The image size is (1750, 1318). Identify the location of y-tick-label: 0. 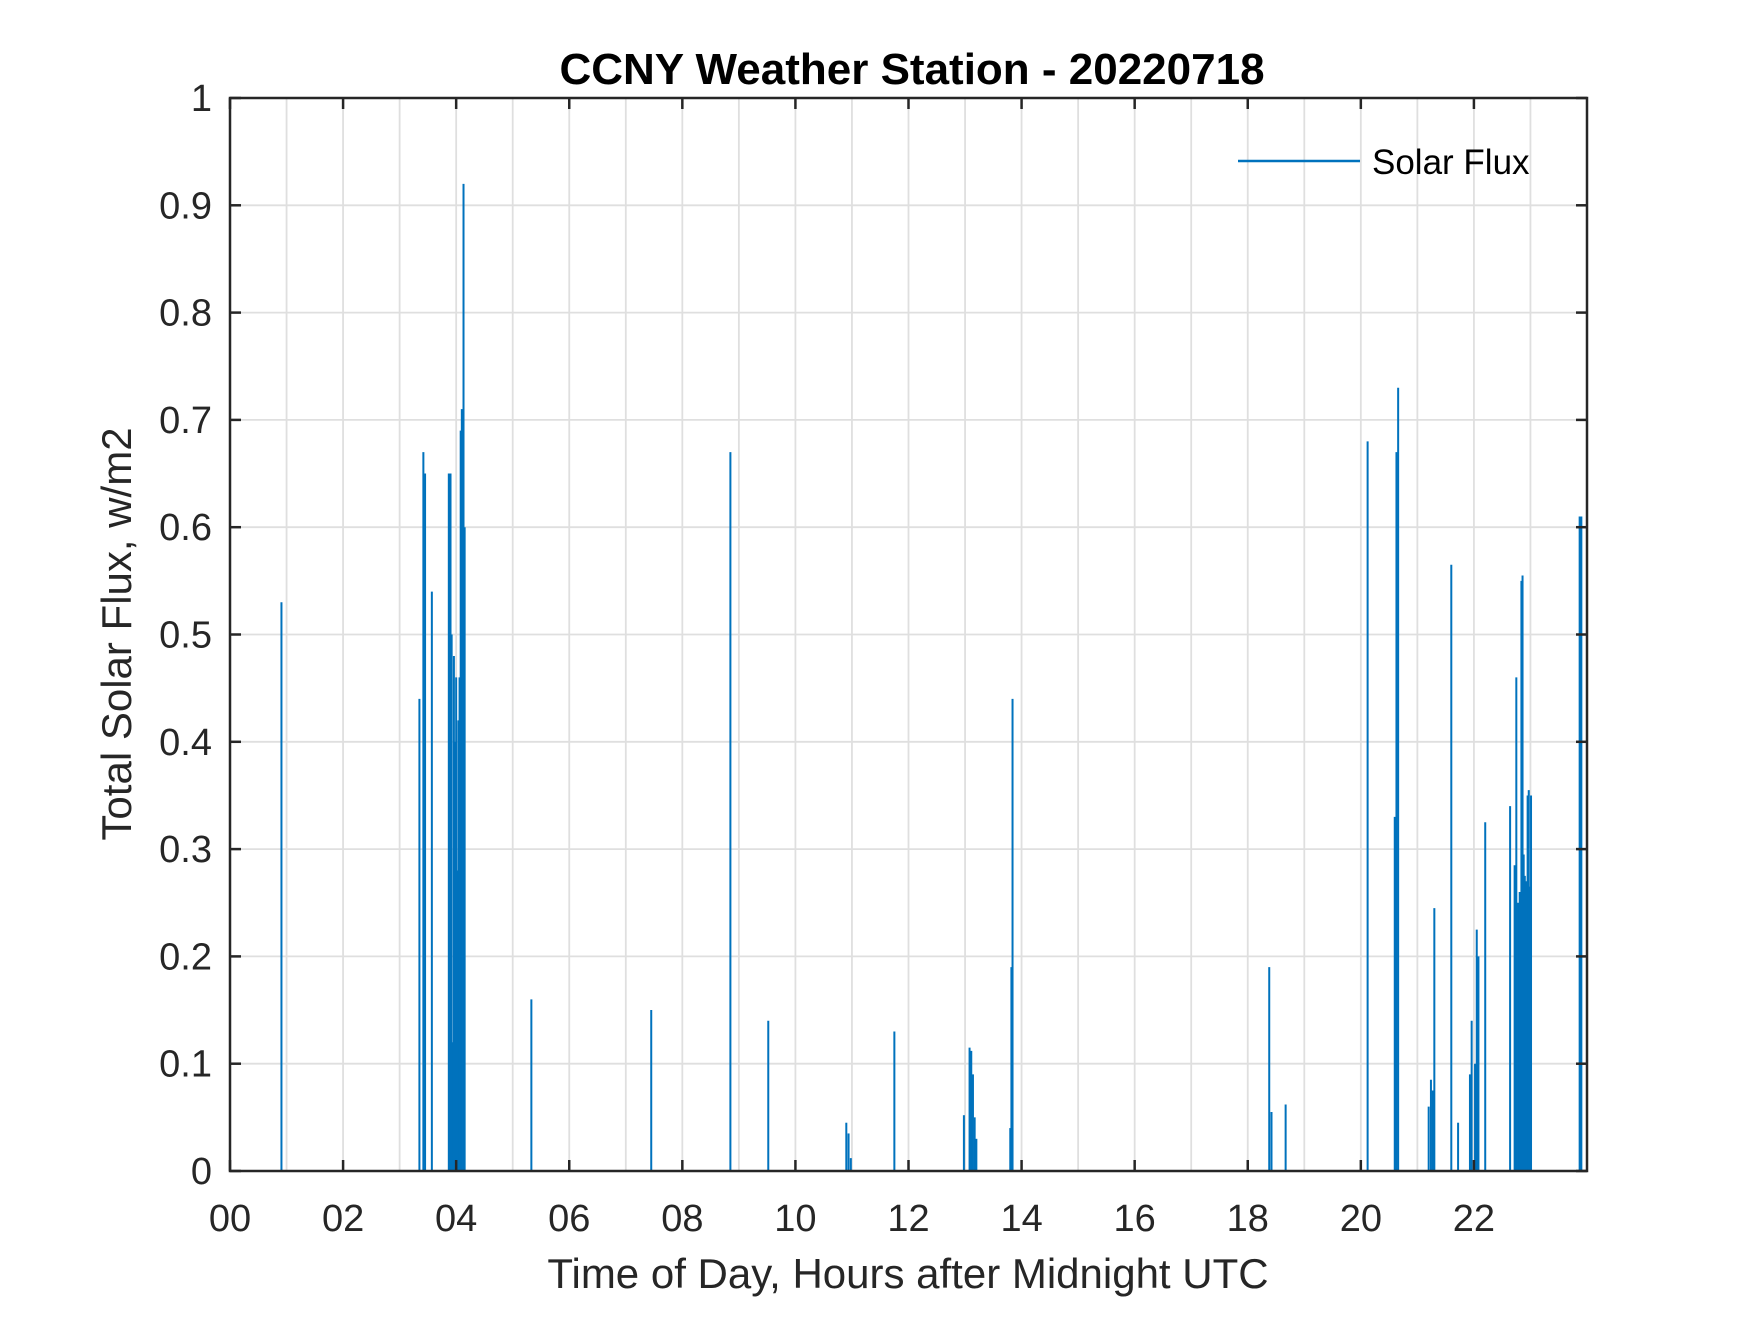
(201, 1172).